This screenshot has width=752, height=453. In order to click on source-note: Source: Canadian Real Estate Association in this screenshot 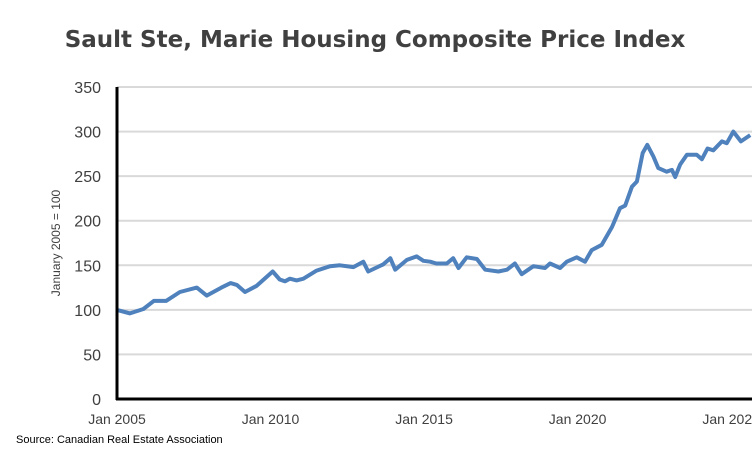, I will do `click(119, 440)`.